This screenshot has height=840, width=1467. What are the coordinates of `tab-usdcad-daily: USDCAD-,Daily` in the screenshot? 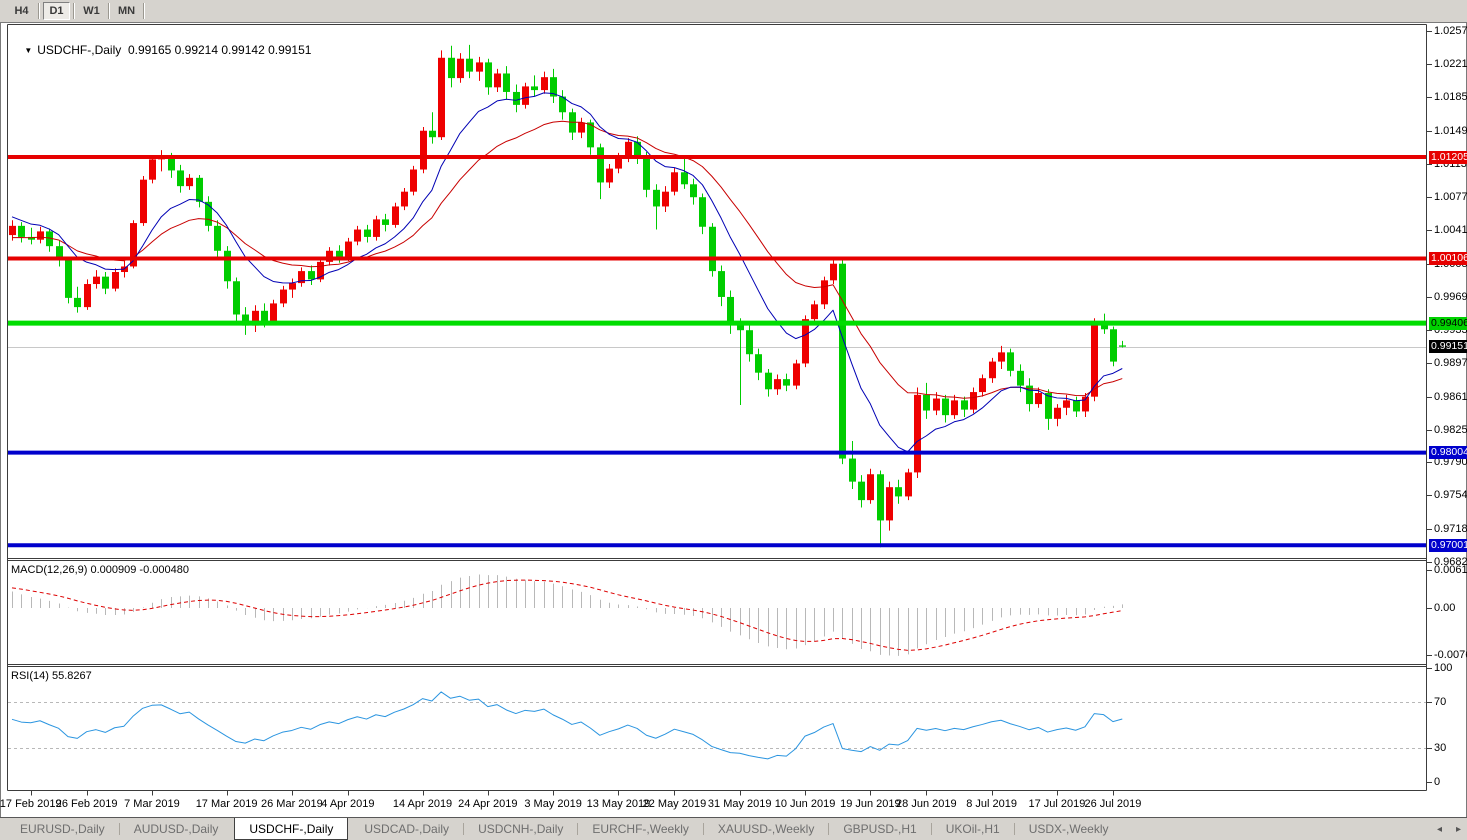 It's located at (407, 829).